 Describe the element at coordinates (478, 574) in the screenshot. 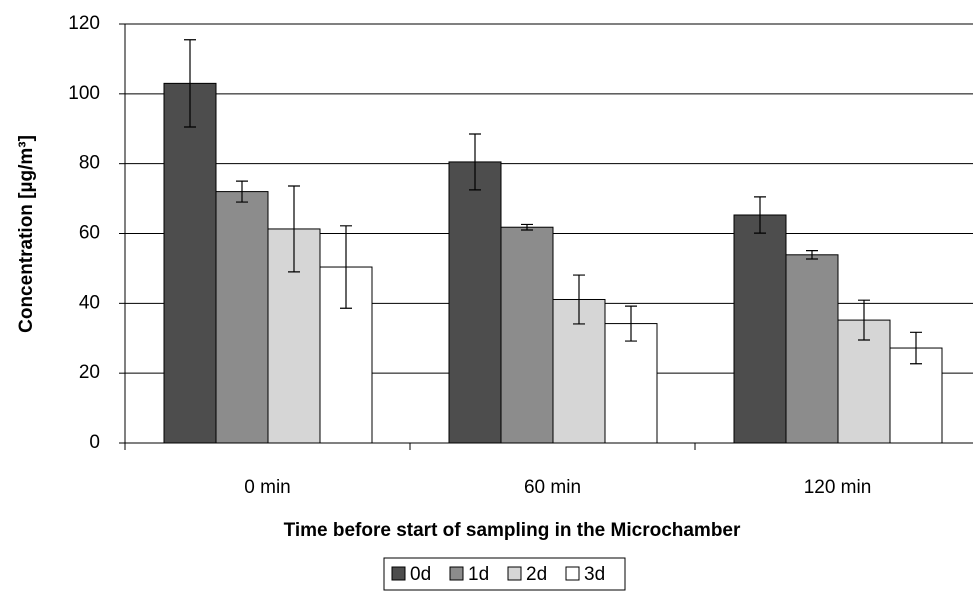

I see `legend-label: 1d` at that location.